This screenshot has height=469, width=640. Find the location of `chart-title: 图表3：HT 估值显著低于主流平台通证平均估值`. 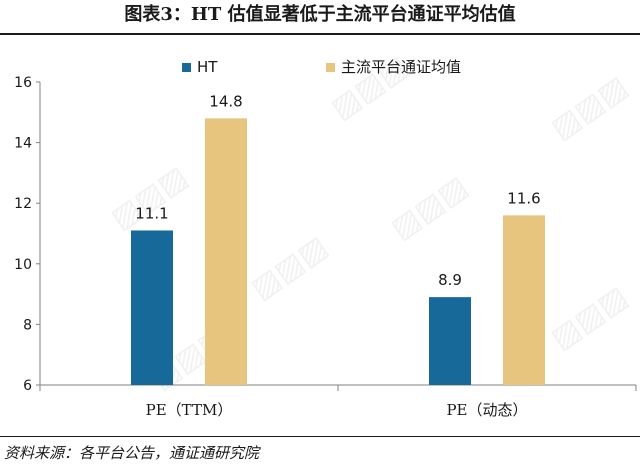

chart-title: 图表3：HT 估值显著低于主流平台通证平均估值 is located at coordinates (320, 14).